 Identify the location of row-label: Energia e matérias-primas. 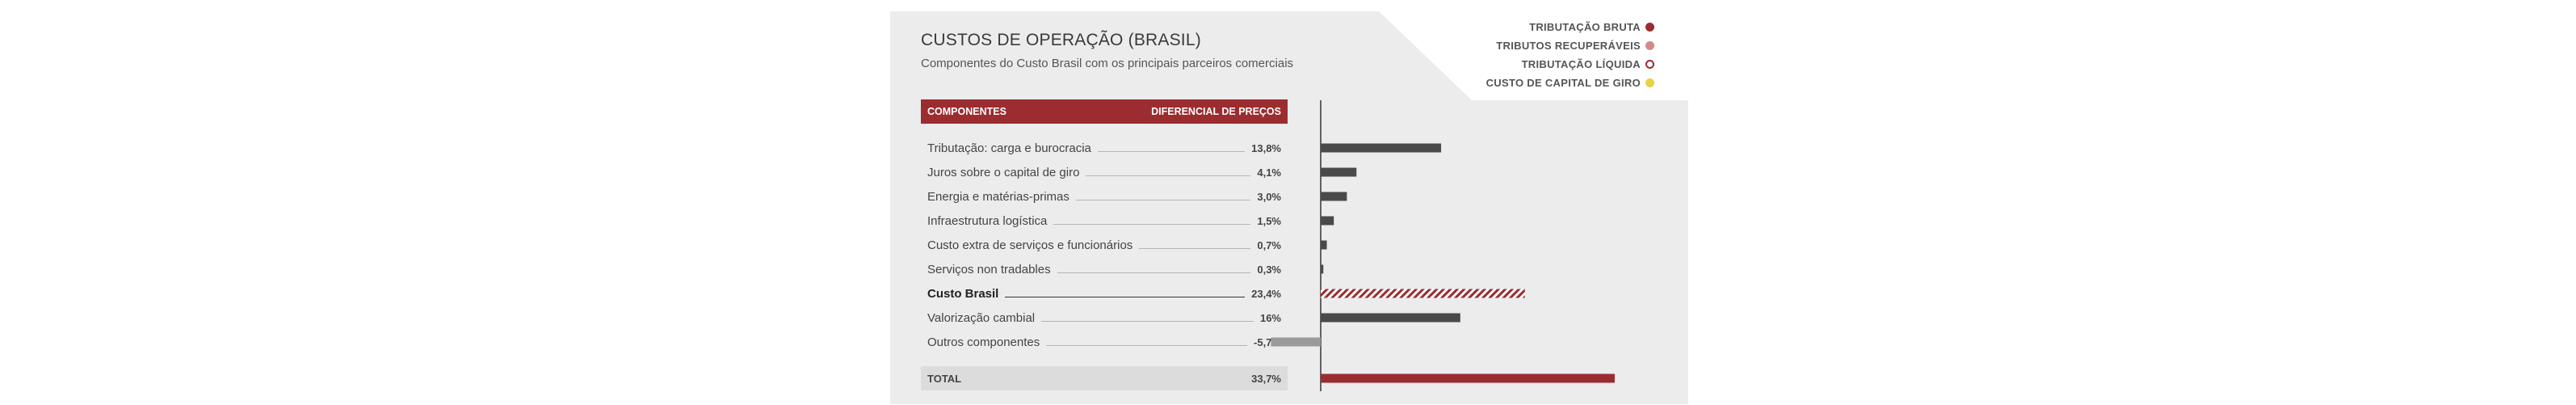
(998, 196).